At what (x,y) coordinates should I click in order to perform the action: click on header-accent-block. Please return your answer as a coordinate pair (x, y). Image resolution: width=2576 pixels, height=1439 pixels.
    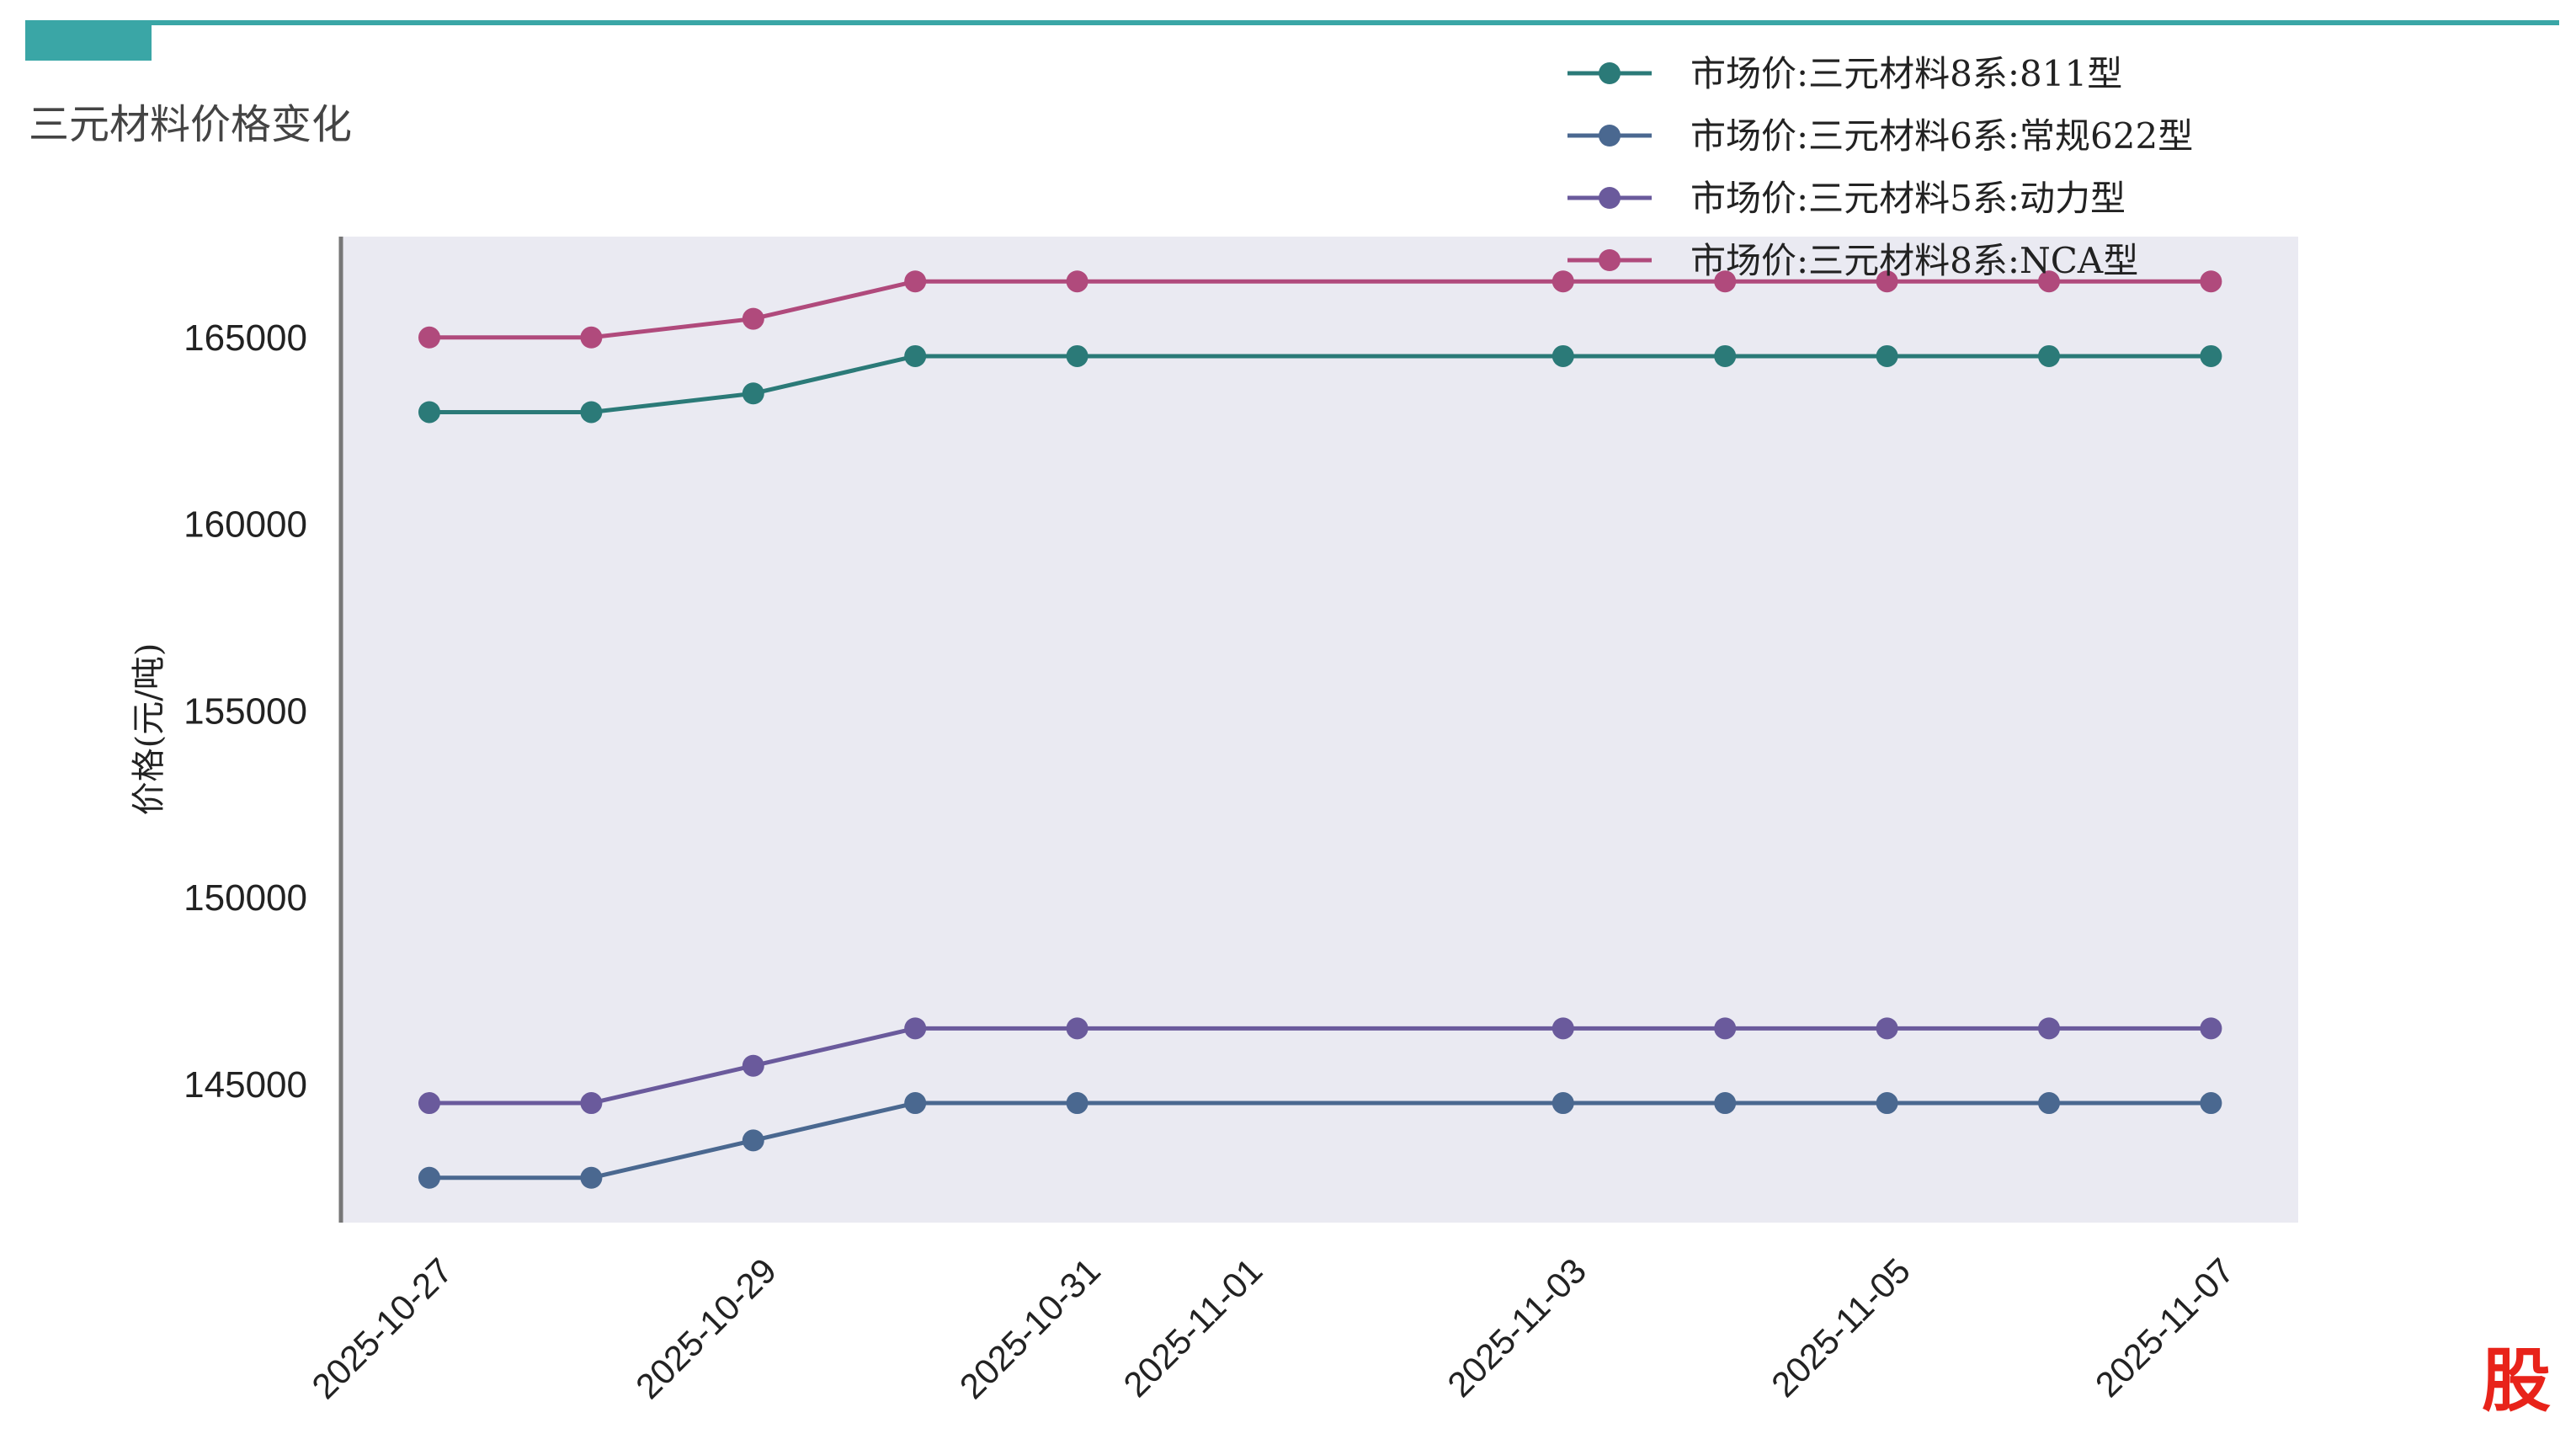
    Looking at the image, I should click on (89, 40).